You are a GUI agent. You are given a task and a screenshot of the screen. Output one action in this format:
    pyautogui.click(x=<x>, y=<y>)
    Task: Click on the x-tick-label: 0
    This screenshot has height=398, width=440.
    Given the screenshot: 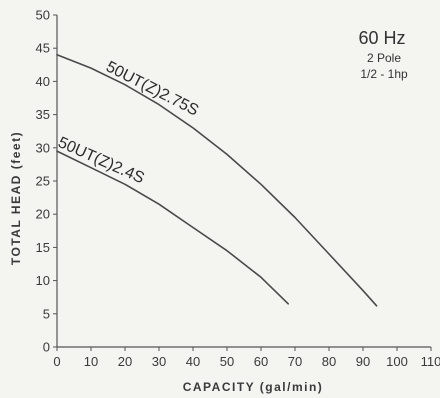 What is the action you would take?
    pyautogui.click(x=56, y=361)
    